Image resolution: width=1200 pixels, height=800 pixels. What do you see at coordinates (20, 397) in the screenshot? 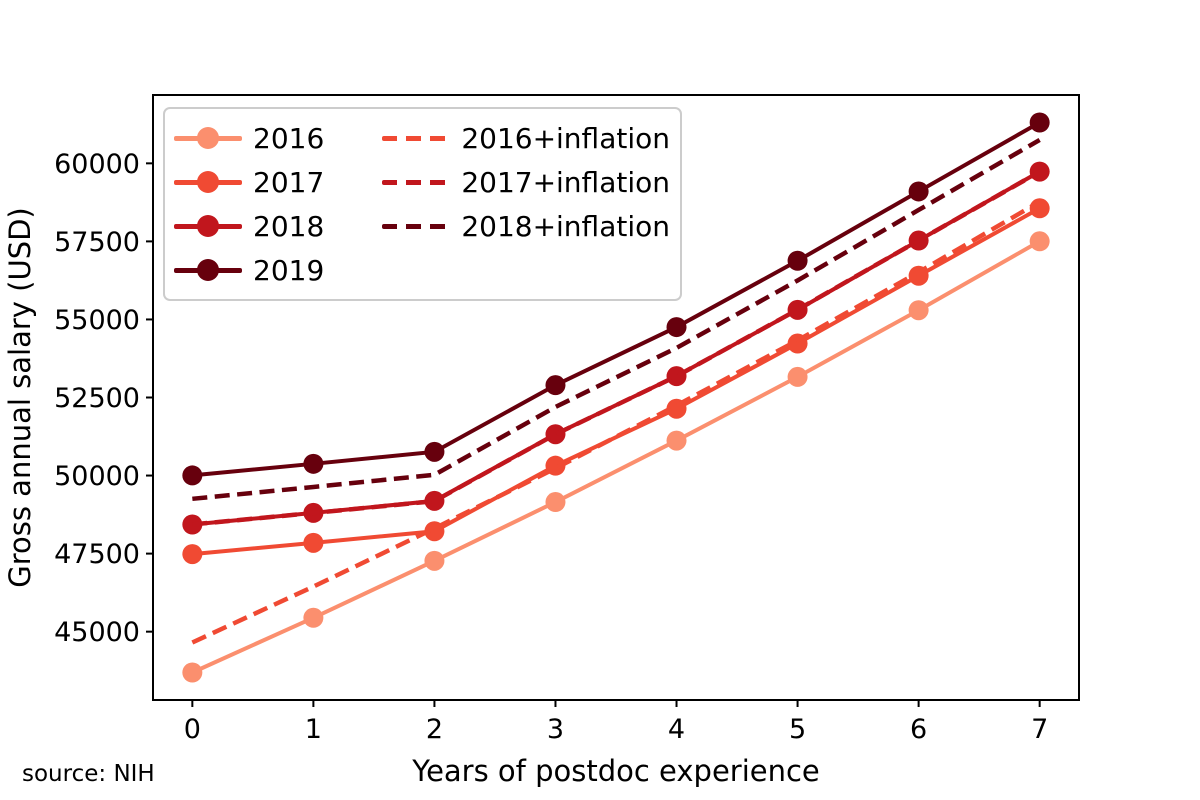
I see `y-axis-title: Gross annual salary (USD)` at bounding box center [20, 397].